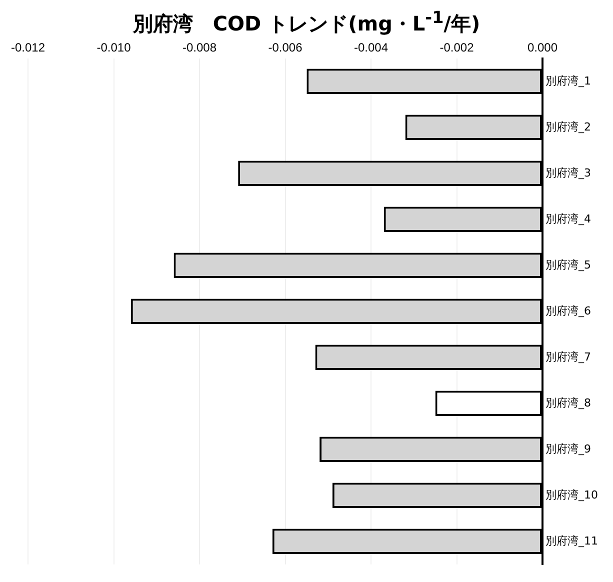 The image size is (613, 582). I want to click on y-tick-label: 別府湾_2, so click(569, 127).